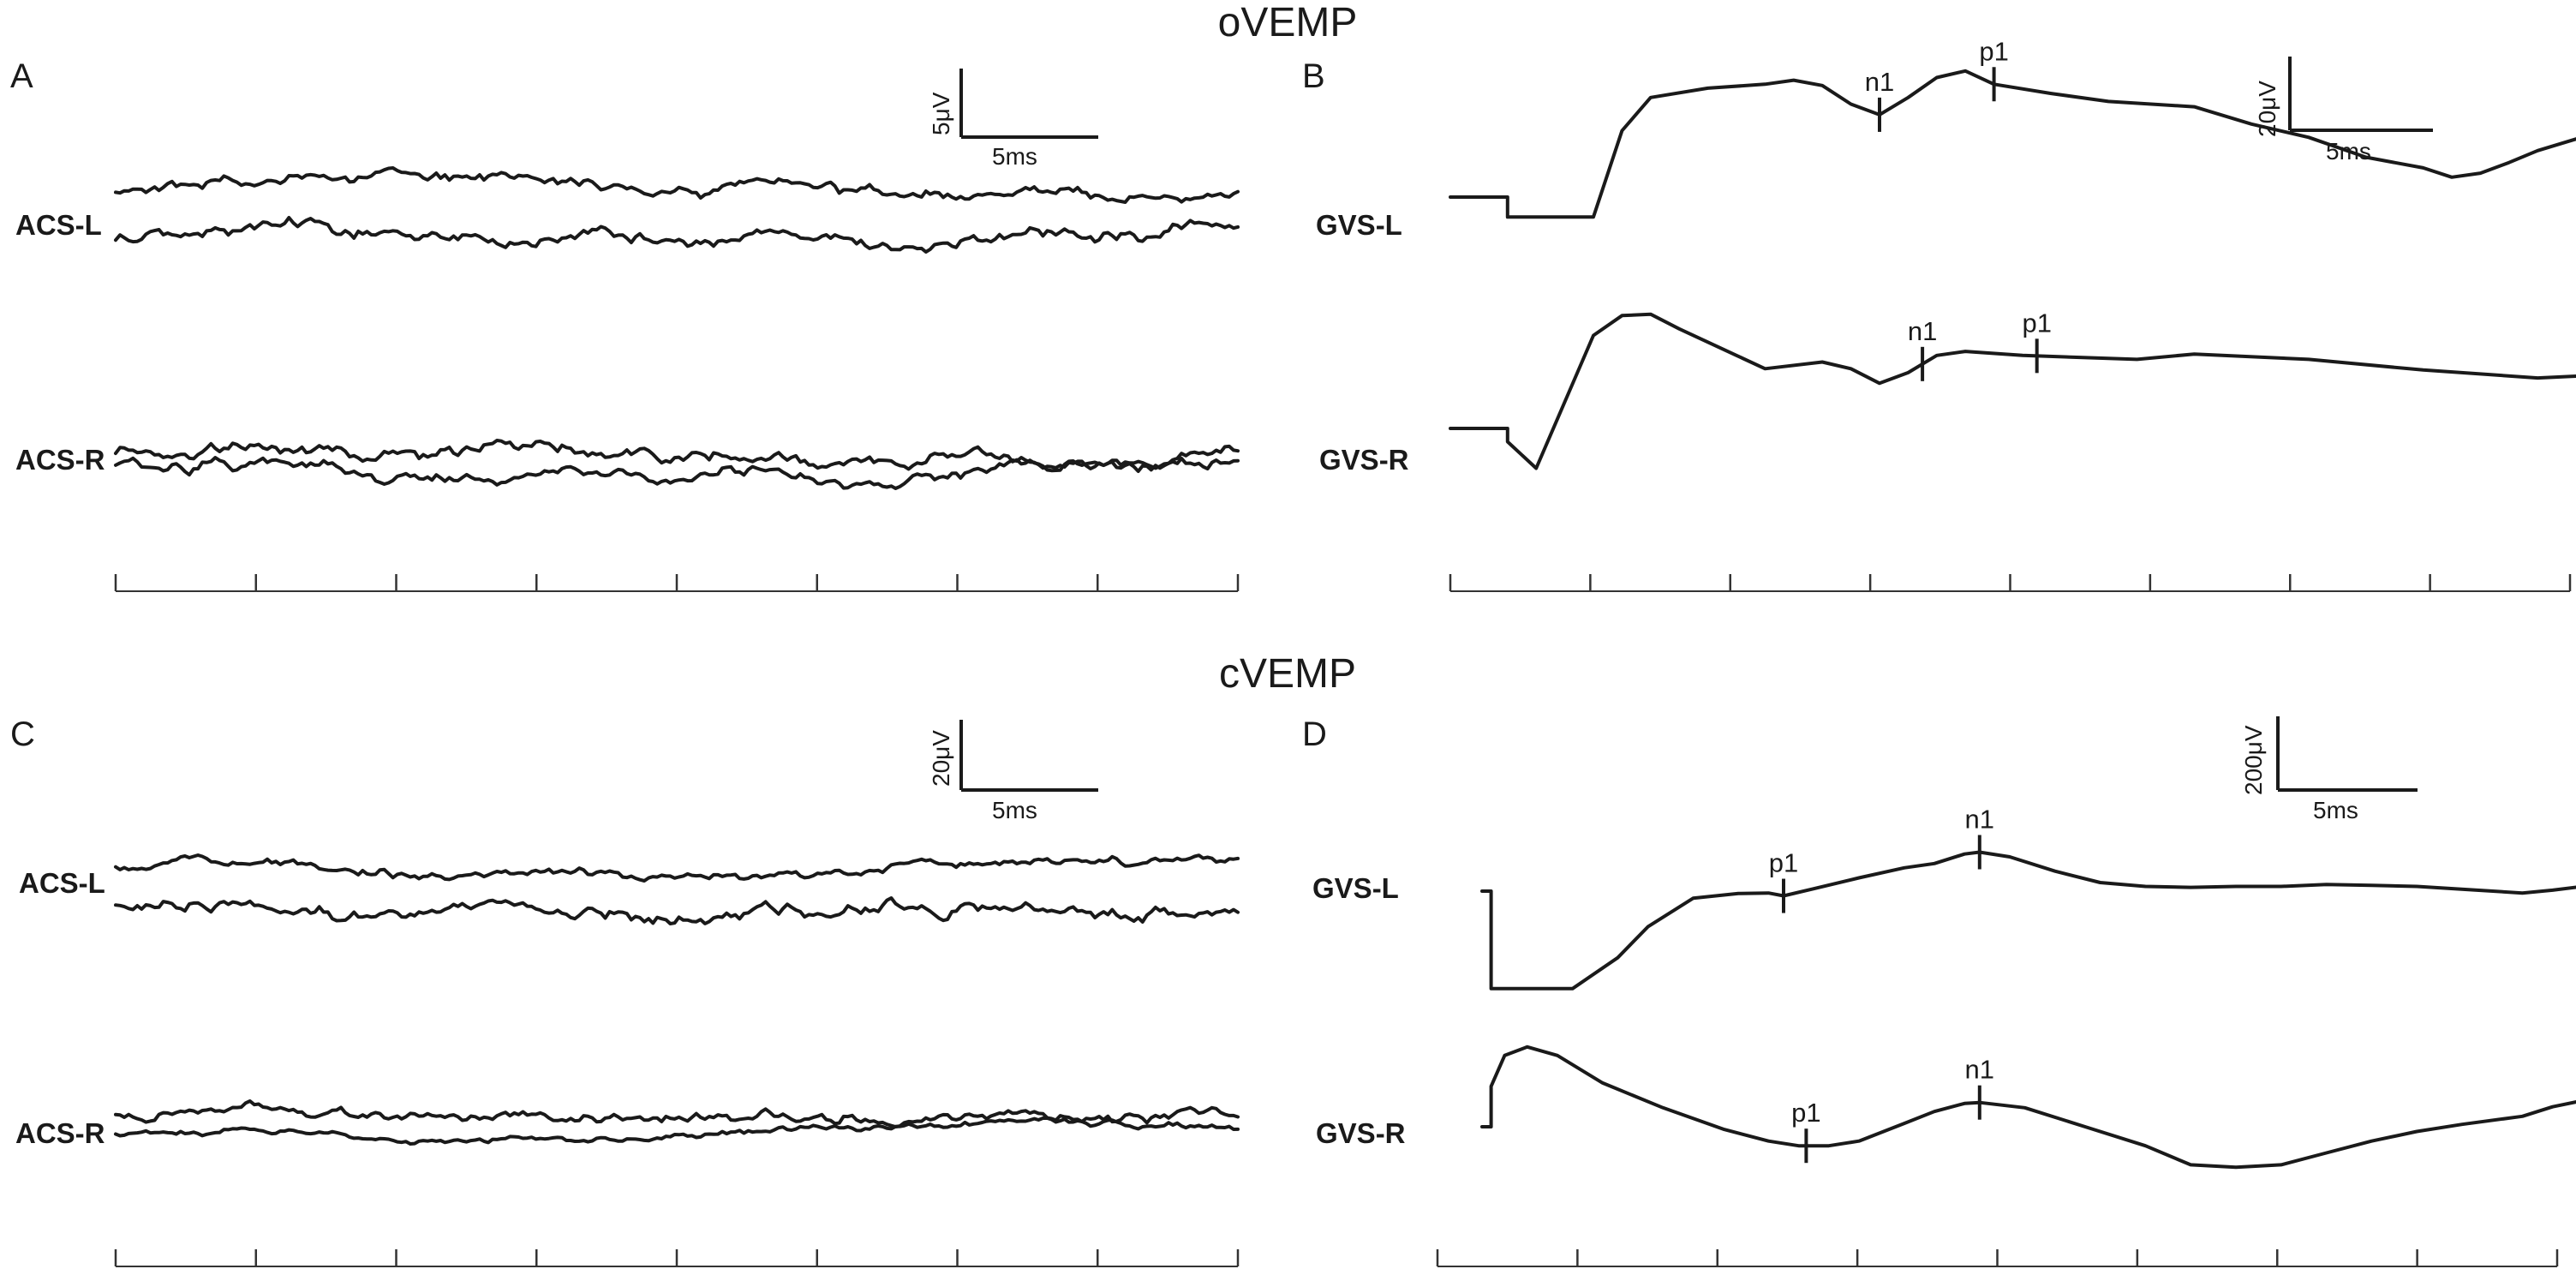 The image size is (2576, 1275). Describe the element at coordinates (2028, 920) in the screenshot. I see `trace-d-gvs-l` at that location.